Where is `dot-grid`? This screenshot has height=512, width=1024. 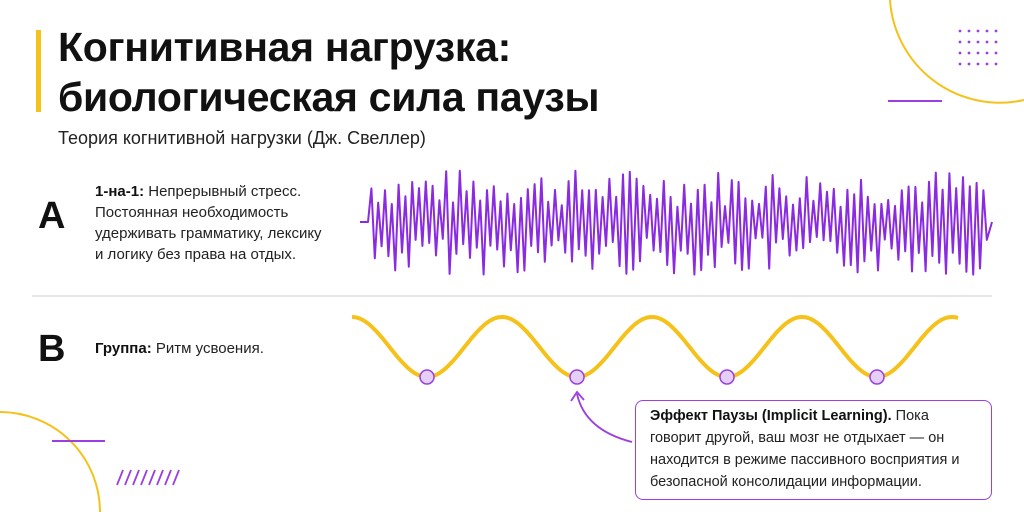 dot-grid is located at coordinates (978, 47).